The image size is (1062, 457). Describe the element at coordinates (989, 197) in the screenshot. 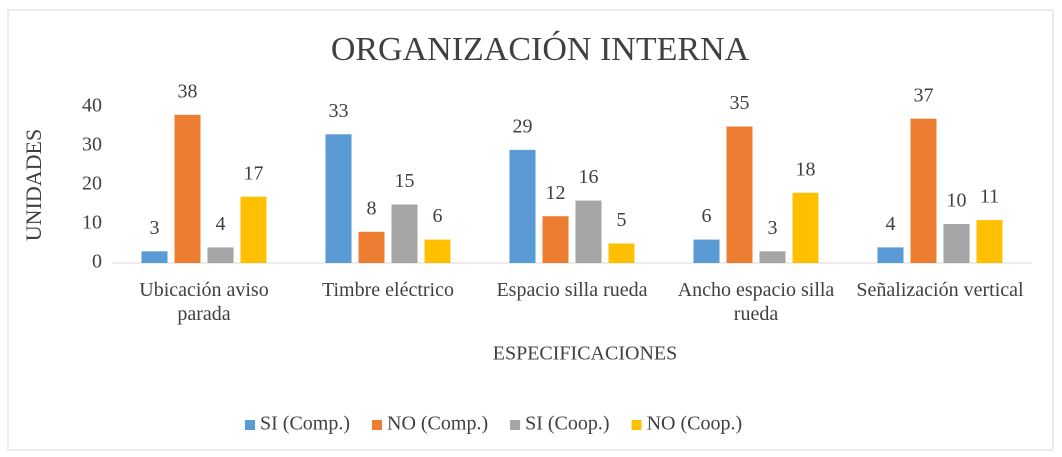

I see `data-label: 11` at that location.